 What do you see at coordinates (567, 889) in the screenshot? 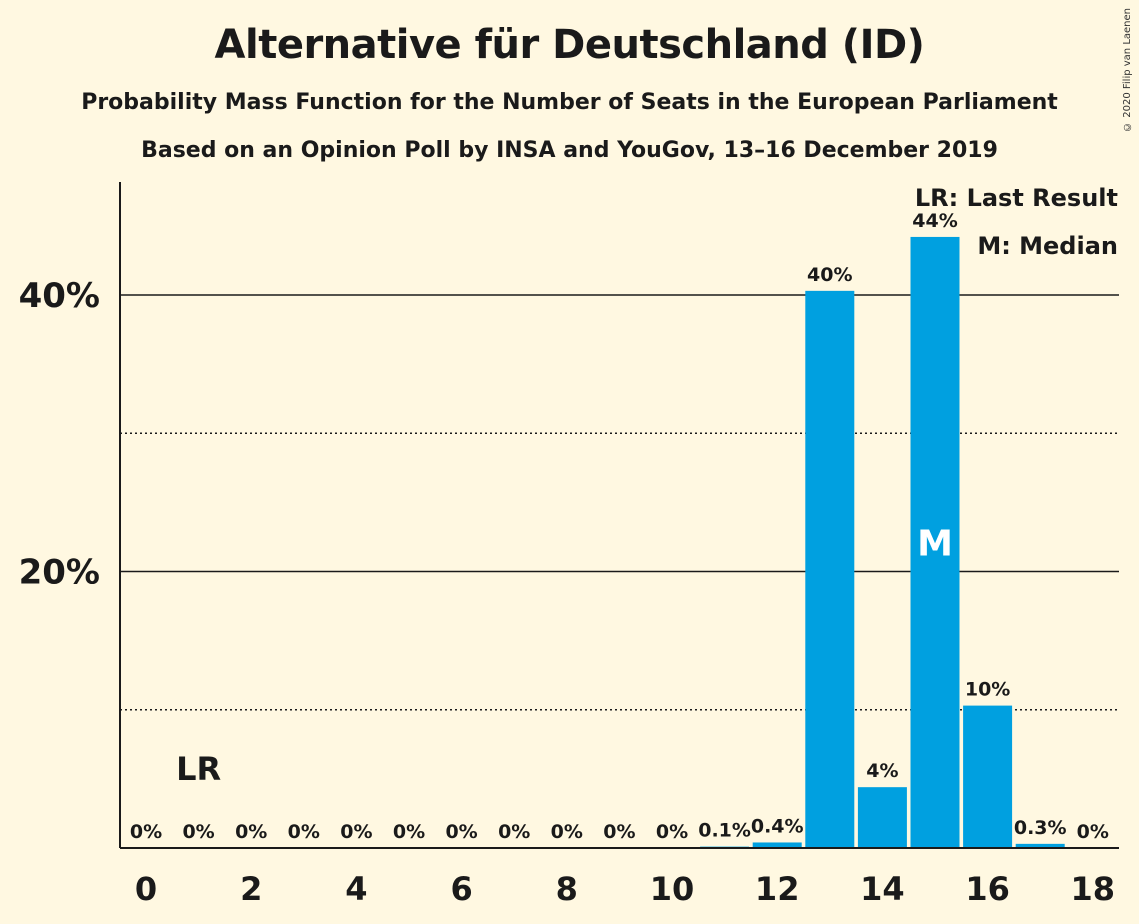
I see `x-tick-label: 8` at bounding box center [567, 889].